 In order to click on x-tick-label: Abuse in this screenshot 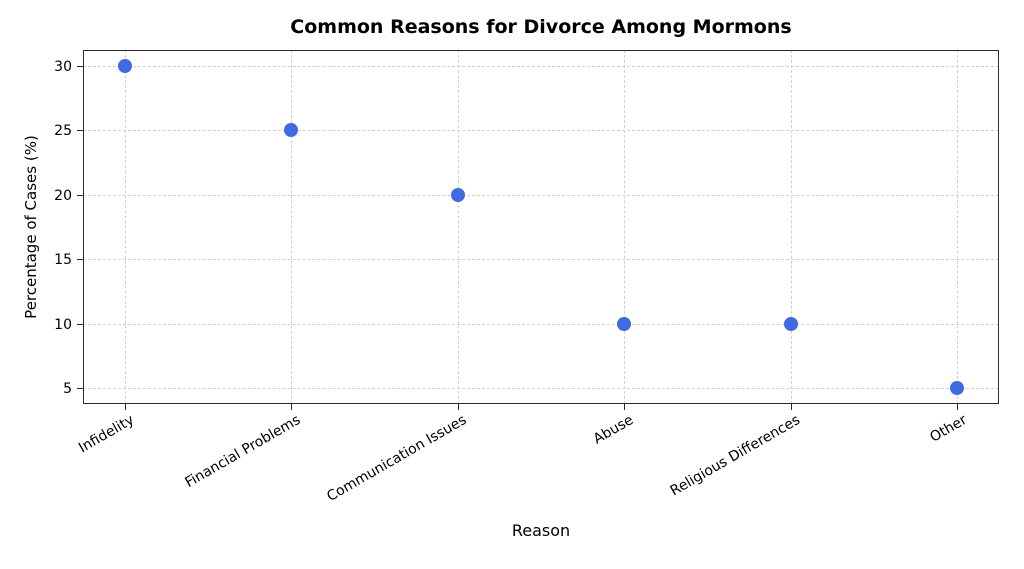, I will do `click(613, 430)`.